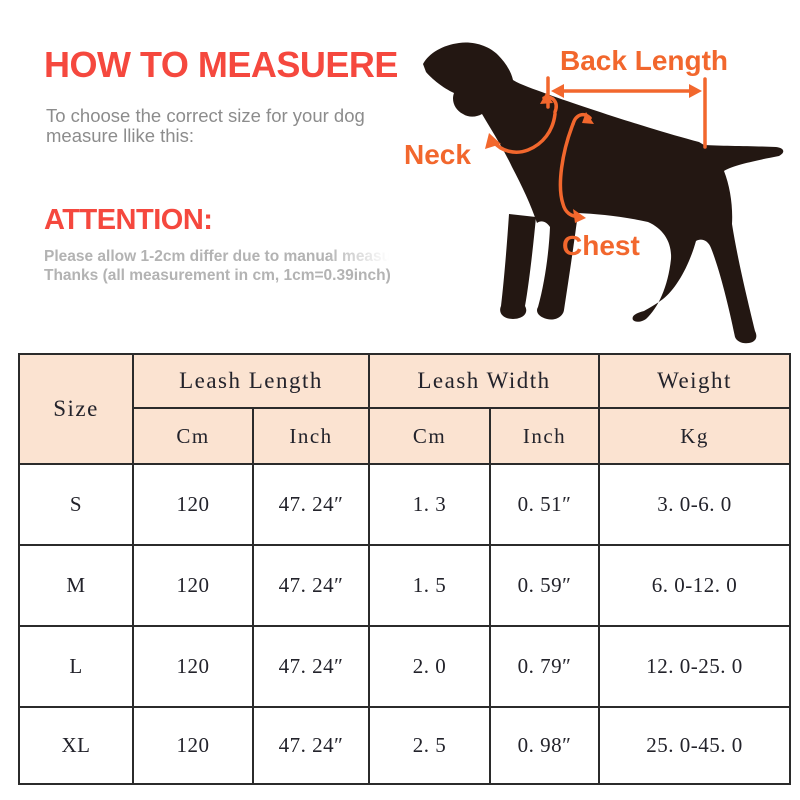 The width and height of the screenshot is (800, 800). I want to click on back-length-label: Back Length, so click(644, 60).